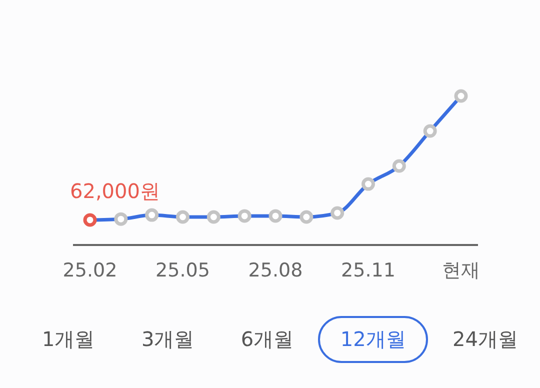 Image resolution: width=540 pixels, height=388 pixels. What do you see at coordinates (461, 270) in the screenshot?
I see `x-tick-label: 현재` at bounding box center [461, 270].